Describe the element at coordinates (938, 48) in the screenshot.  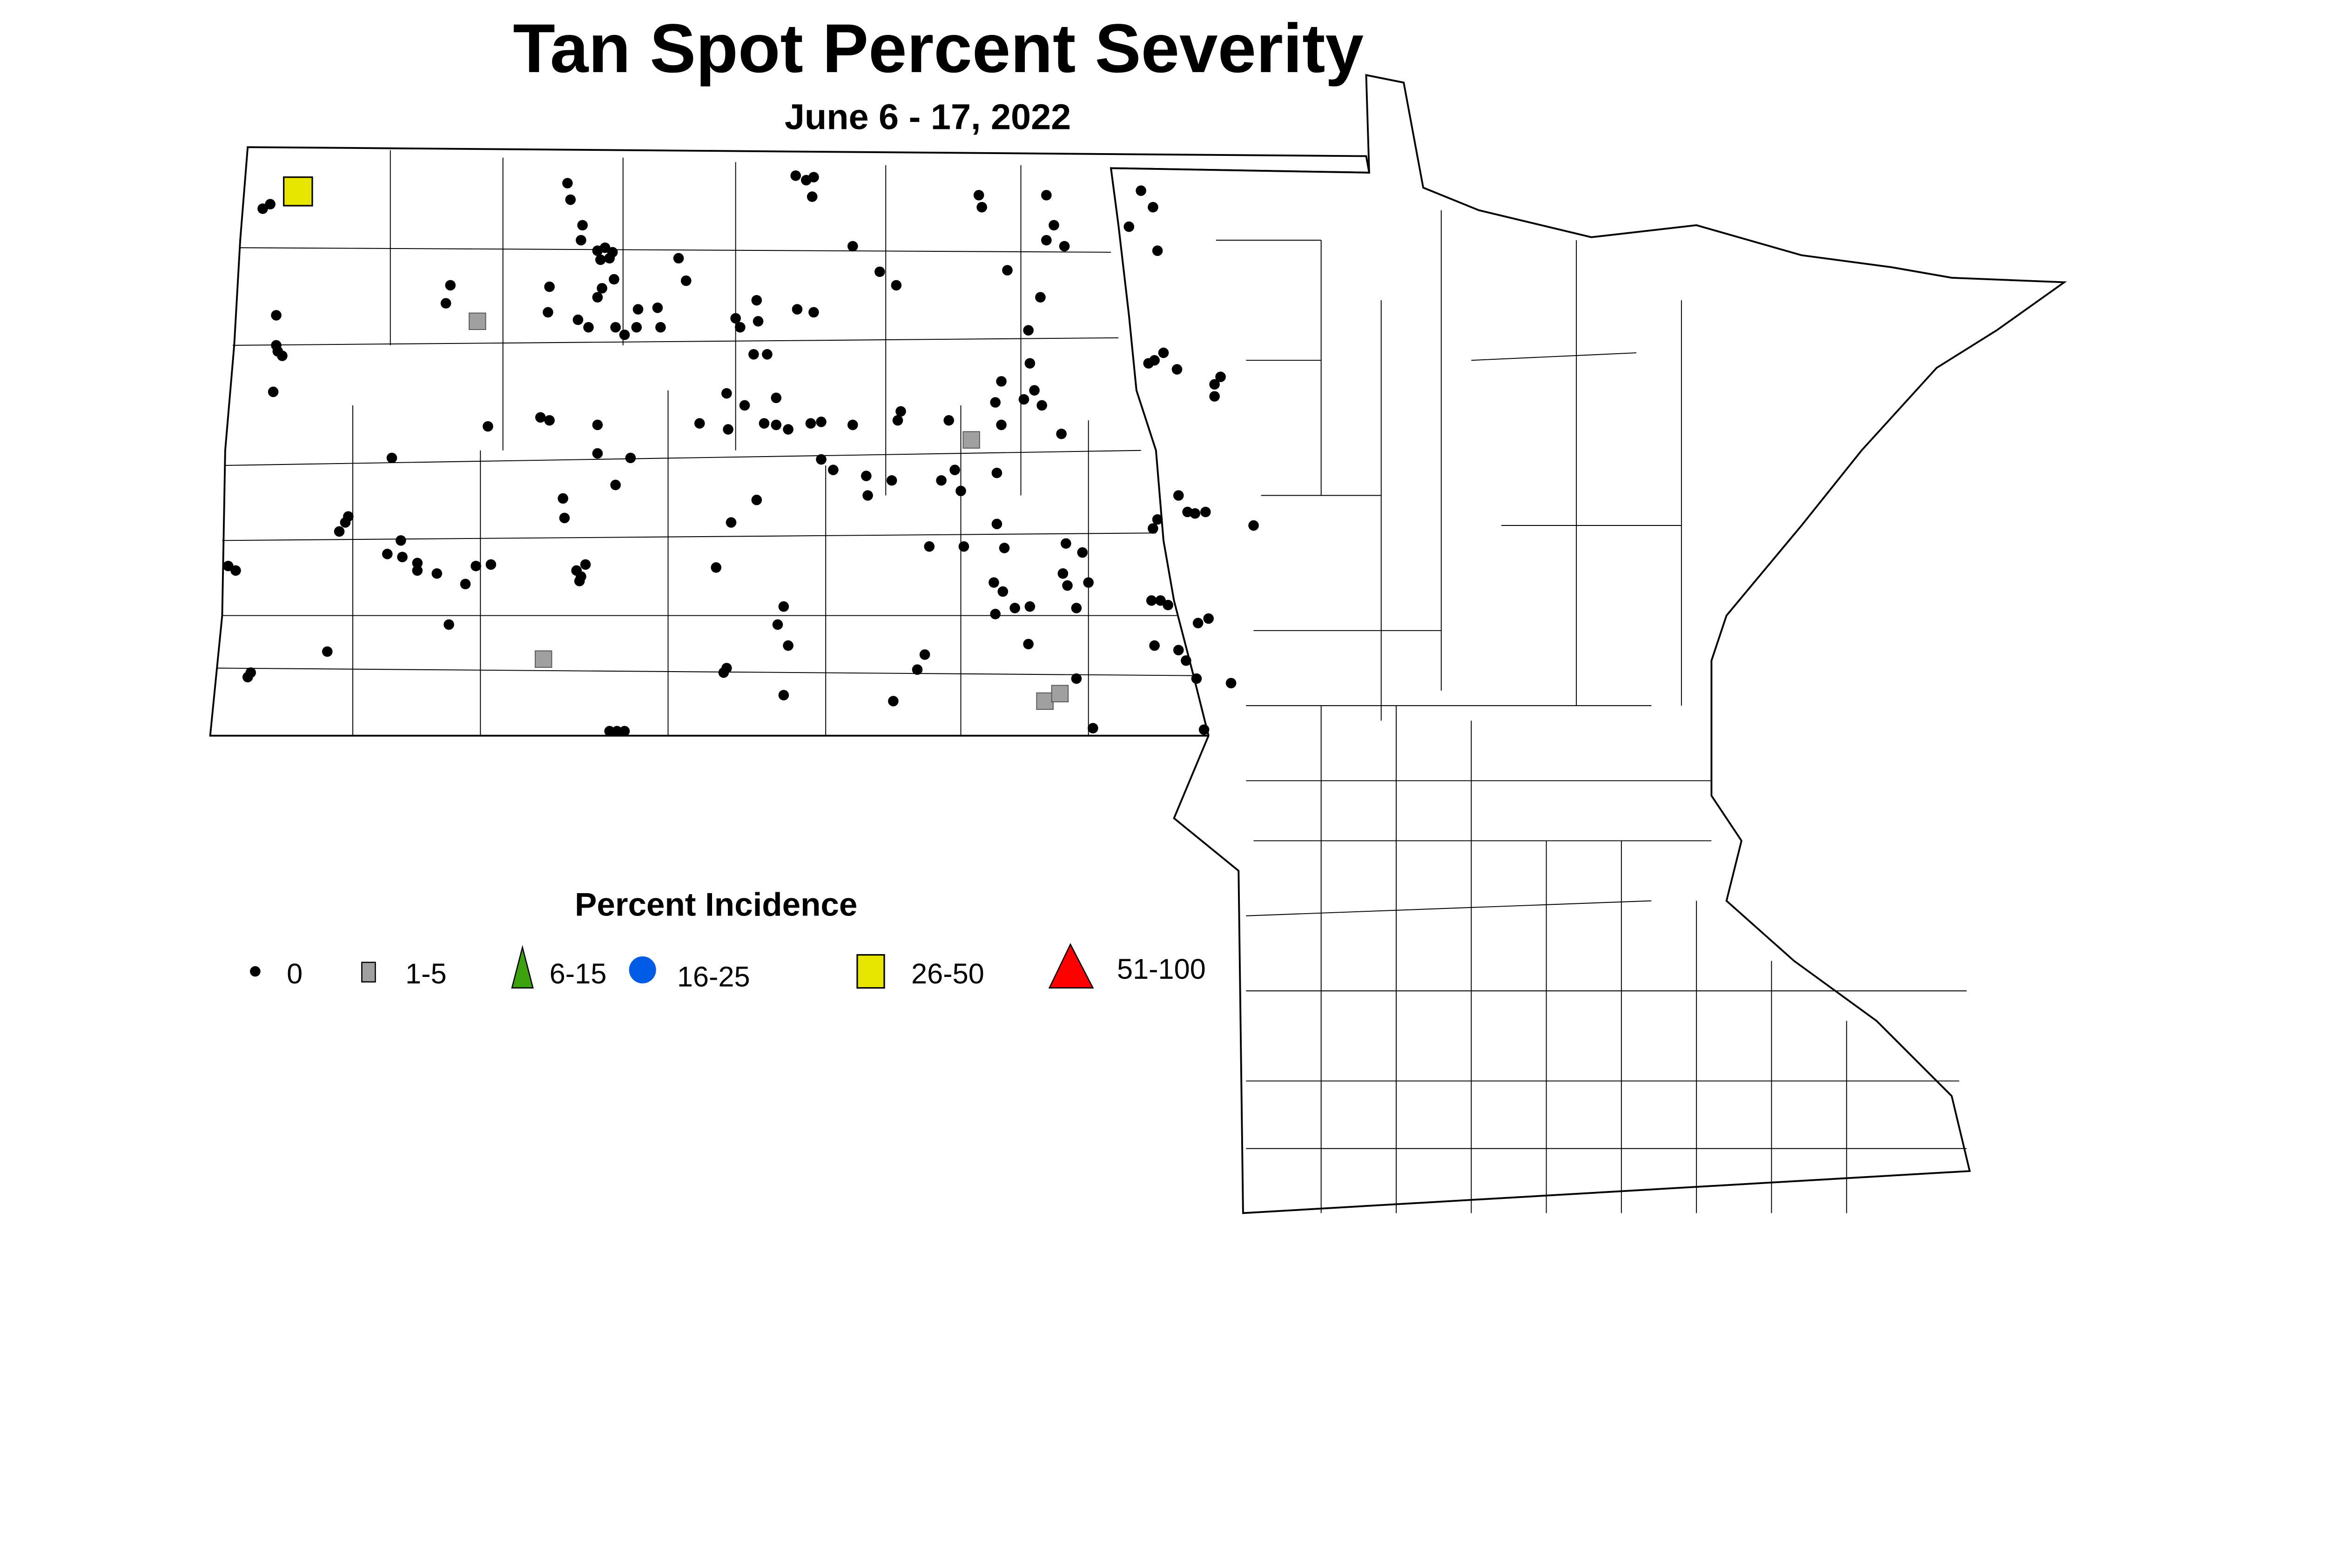
I see `map-title: Tan Spot Percent Severity` at that location.